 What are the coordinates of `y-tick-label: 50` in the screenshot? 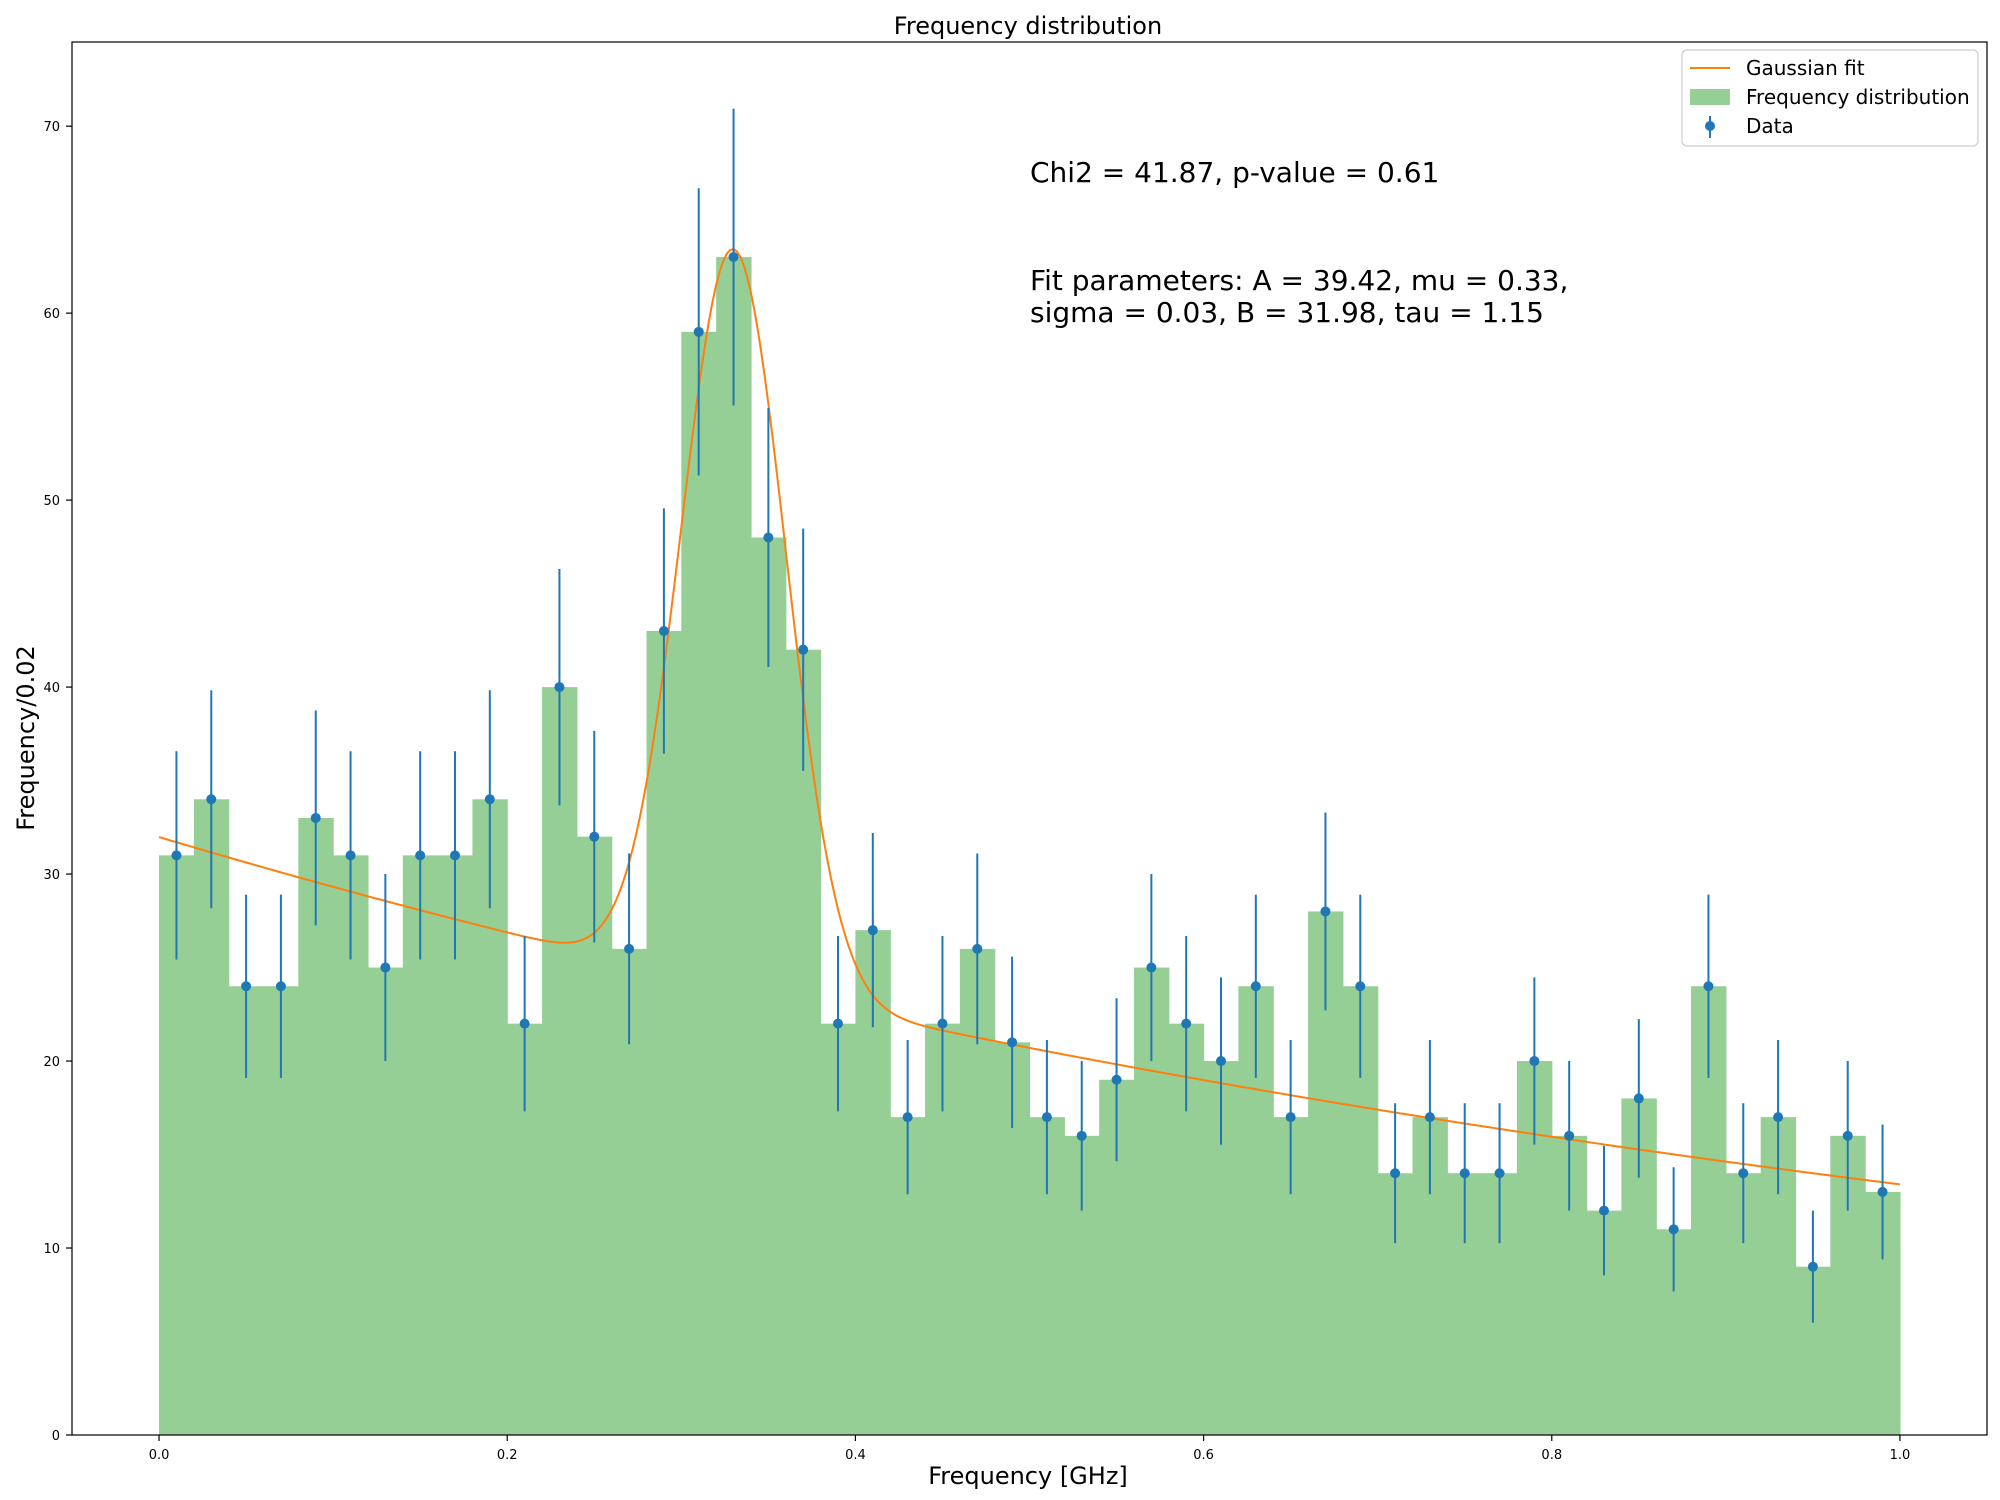 It's located at (51, 501).